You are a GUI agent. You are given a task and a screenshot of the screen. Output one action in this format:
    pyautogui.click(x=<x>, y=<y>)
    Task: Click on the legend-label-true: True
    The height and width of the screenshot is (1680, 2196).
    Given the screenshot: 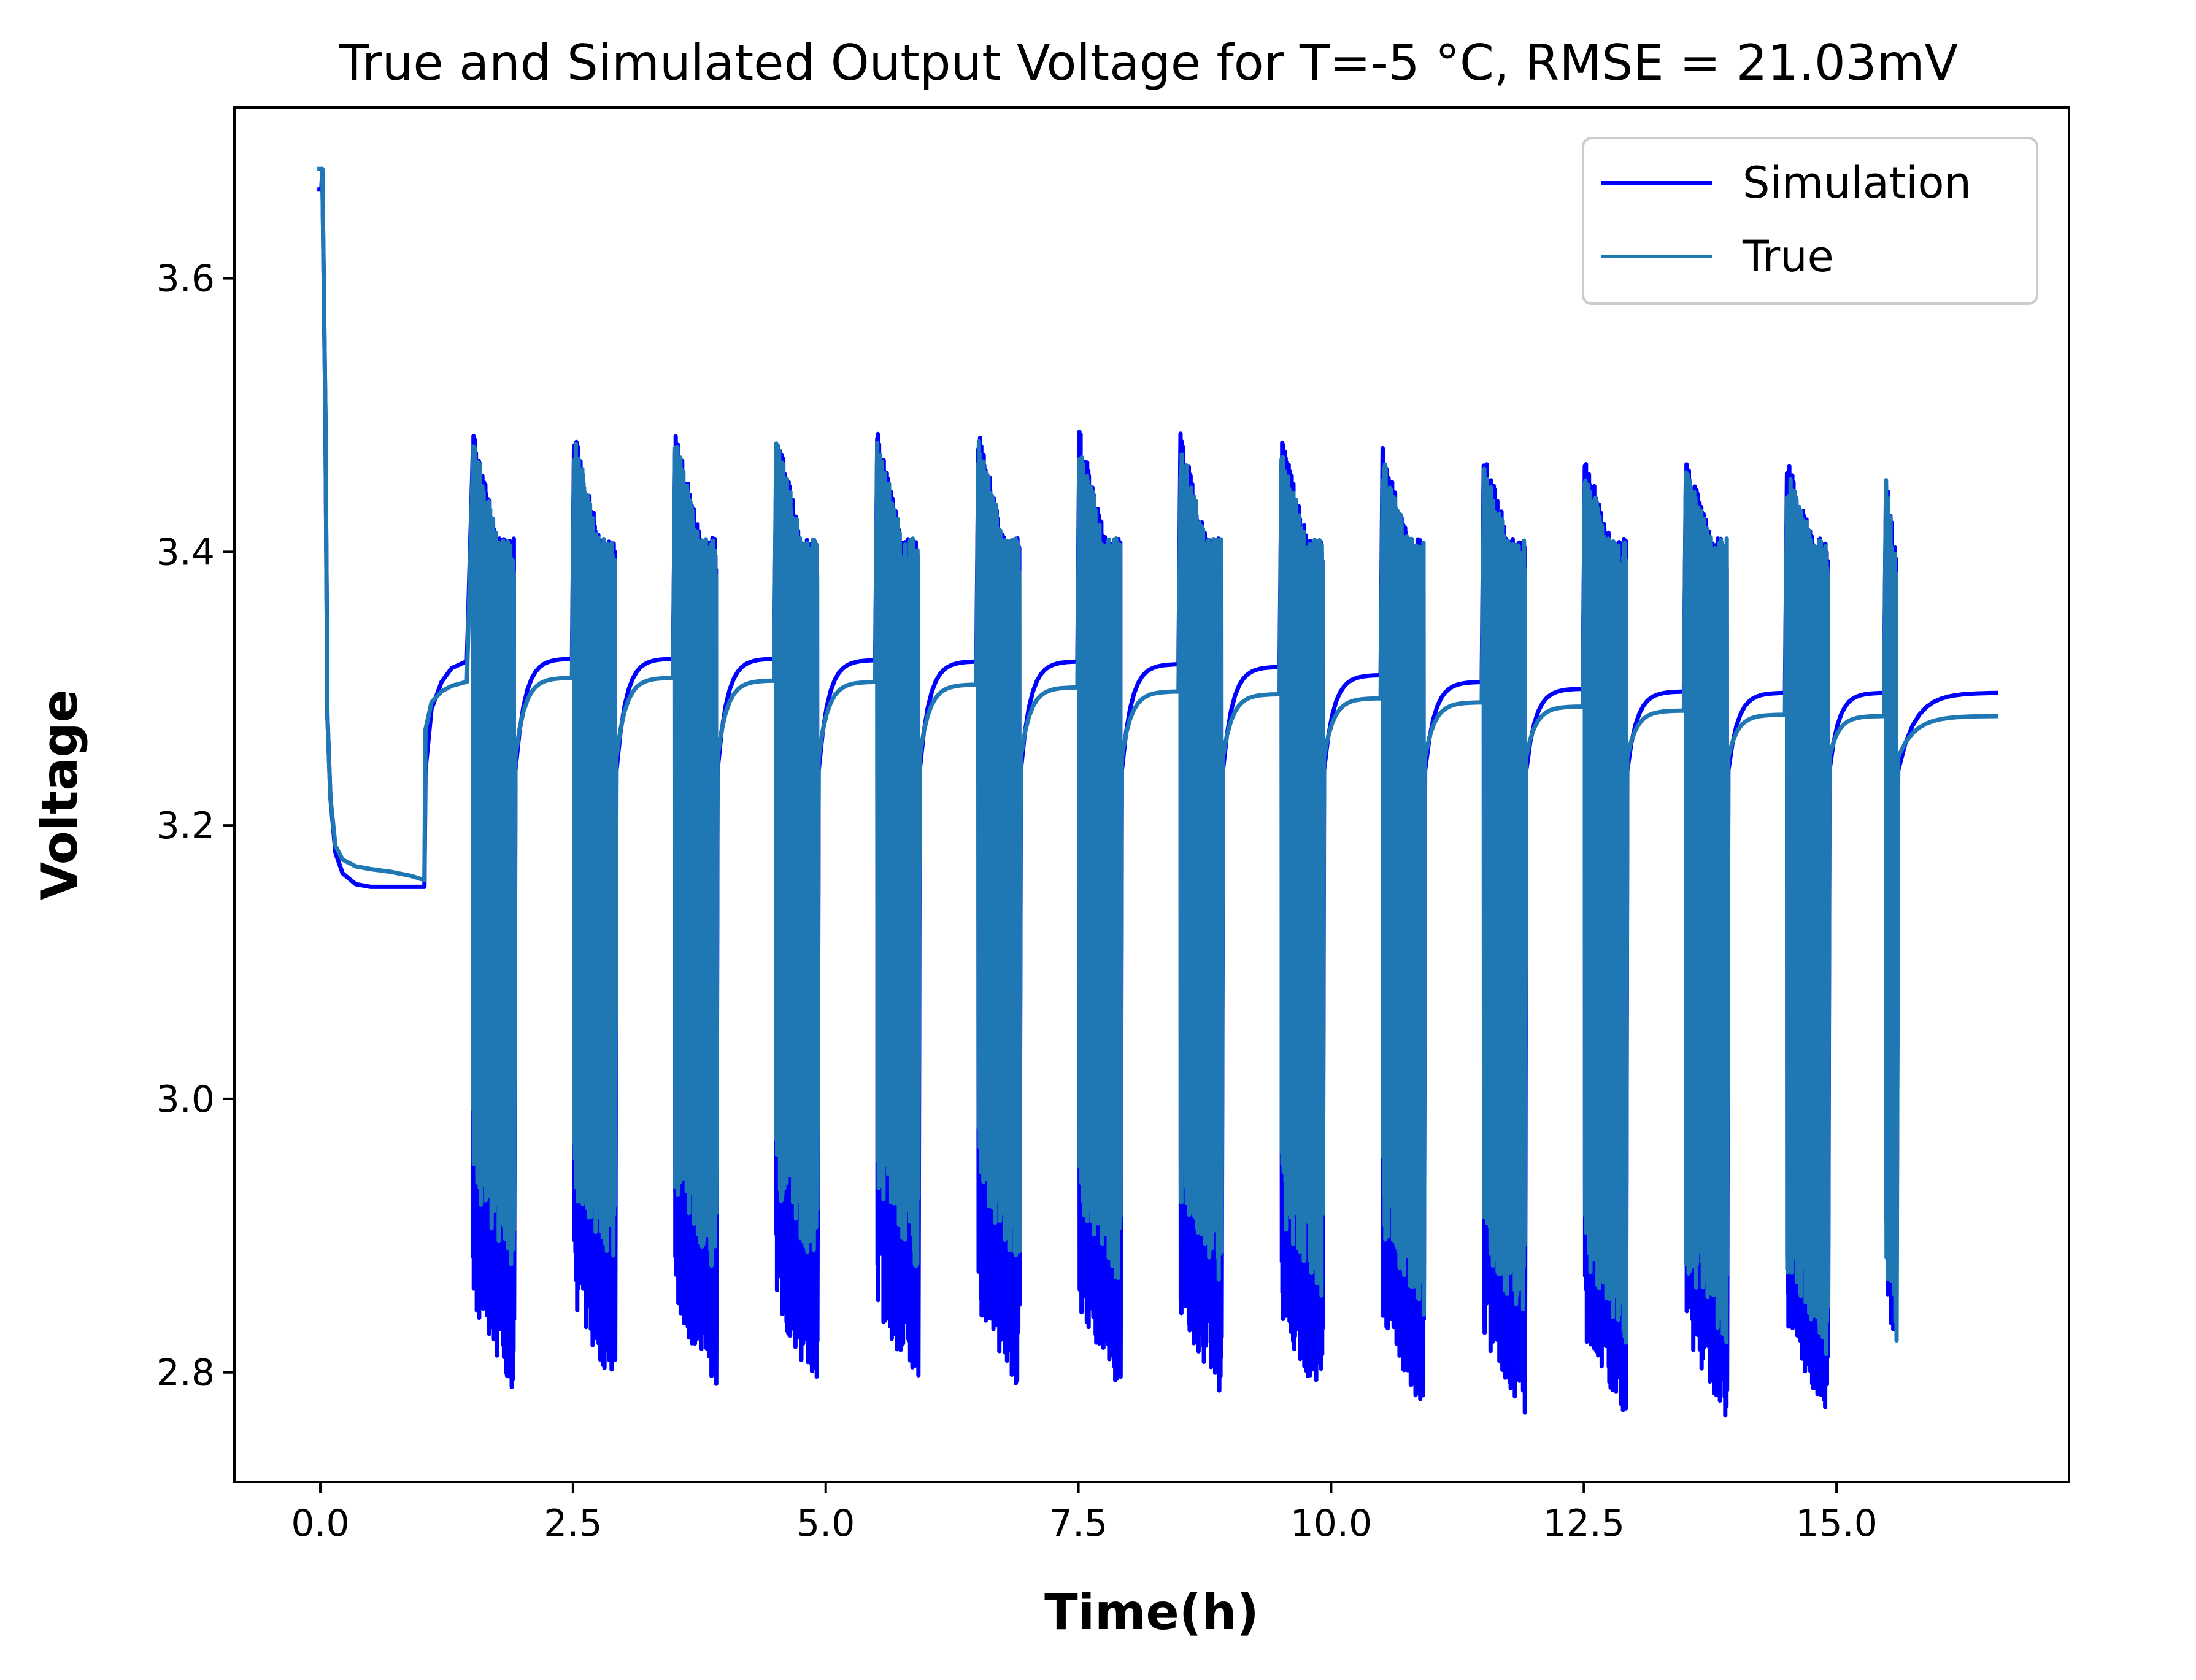 What is the action you would take?
    pyautogui.click(x=1788, y=256)
    